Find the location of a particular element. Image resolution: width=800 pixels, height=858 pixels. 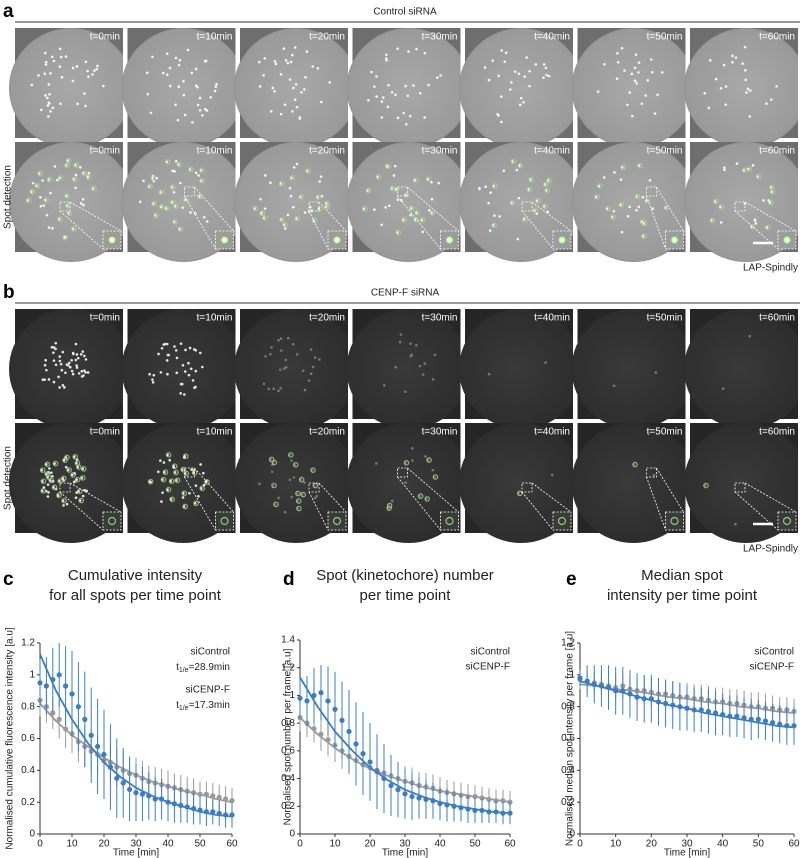

time-label: t=60min is located at coordinates (777, 37).